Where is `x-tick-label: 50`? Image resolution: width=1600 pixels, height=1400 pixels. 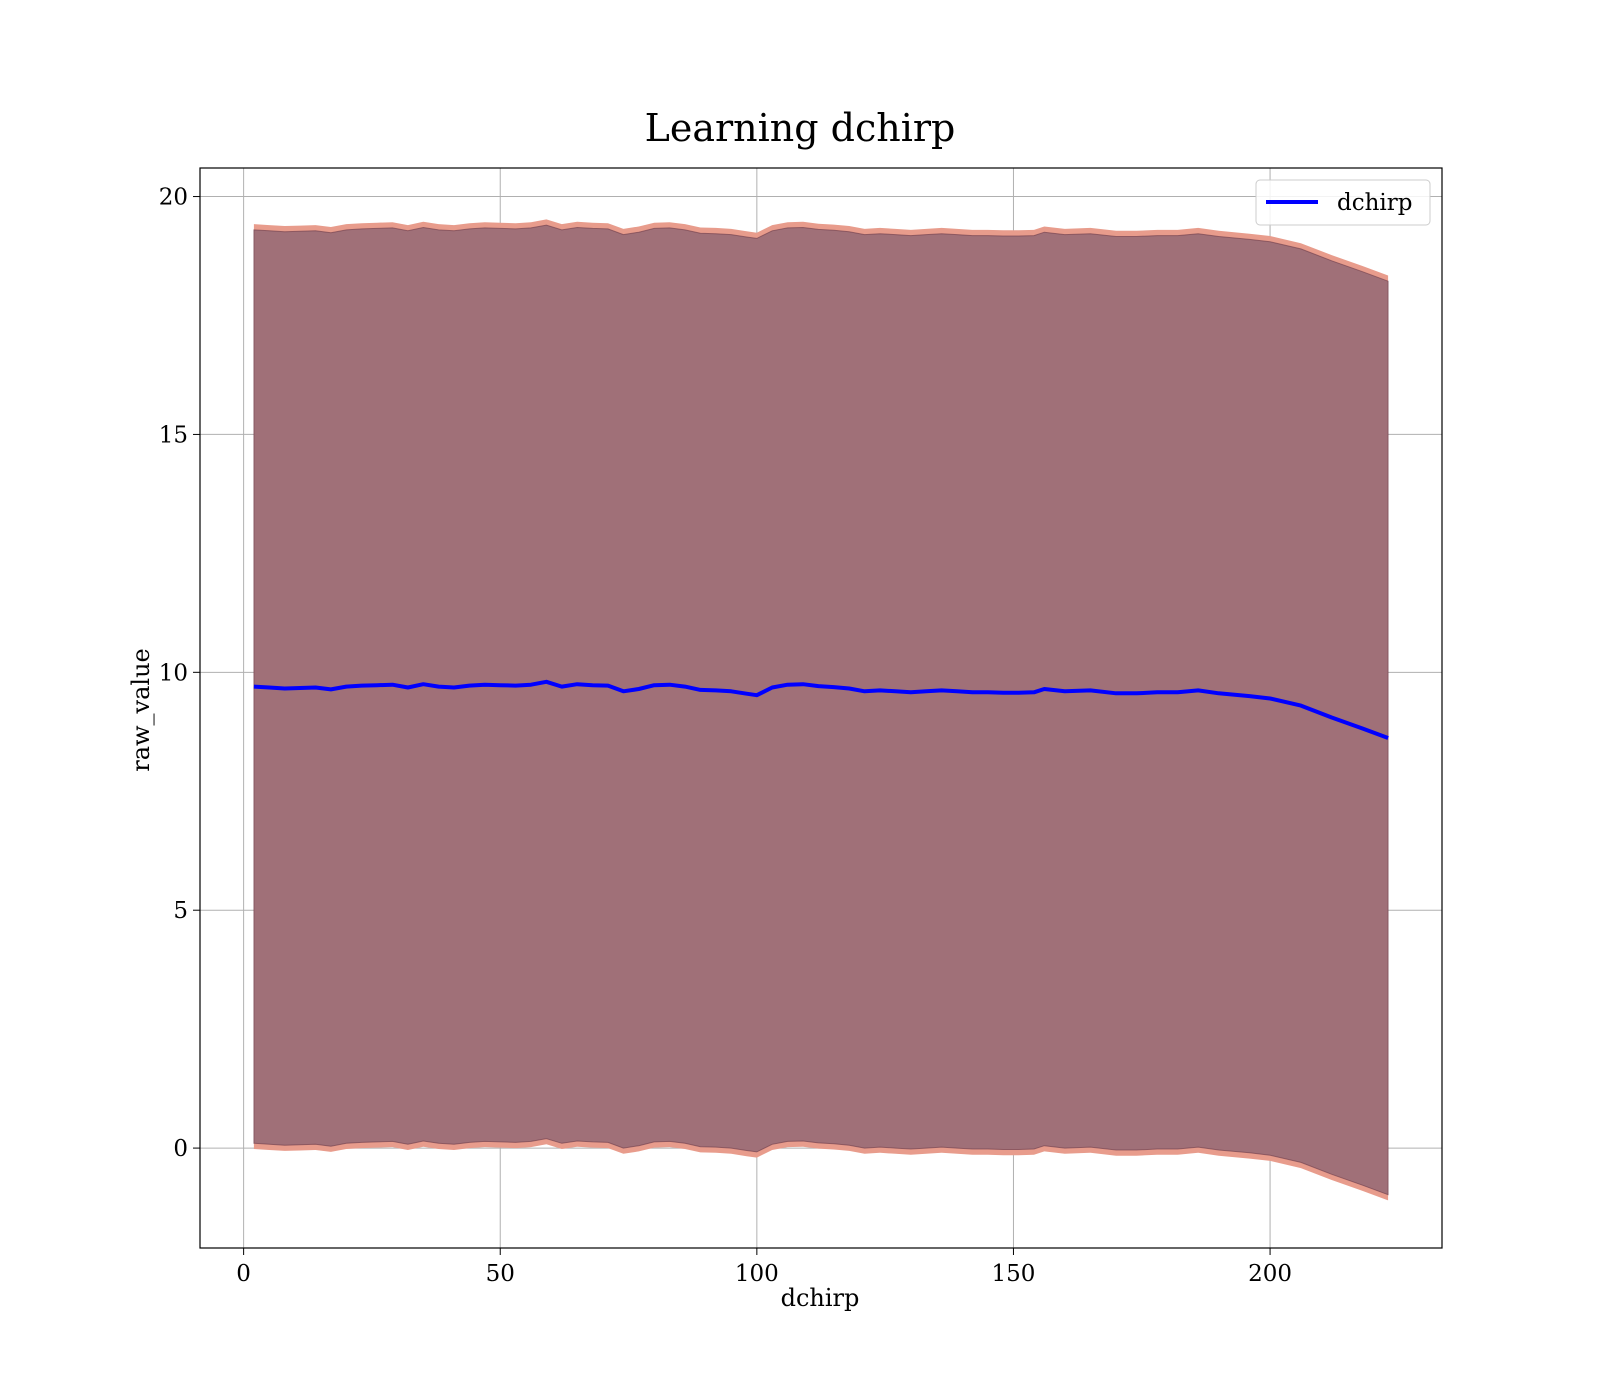
x-tick-label: 50 is located at coordinates (500, 1274).